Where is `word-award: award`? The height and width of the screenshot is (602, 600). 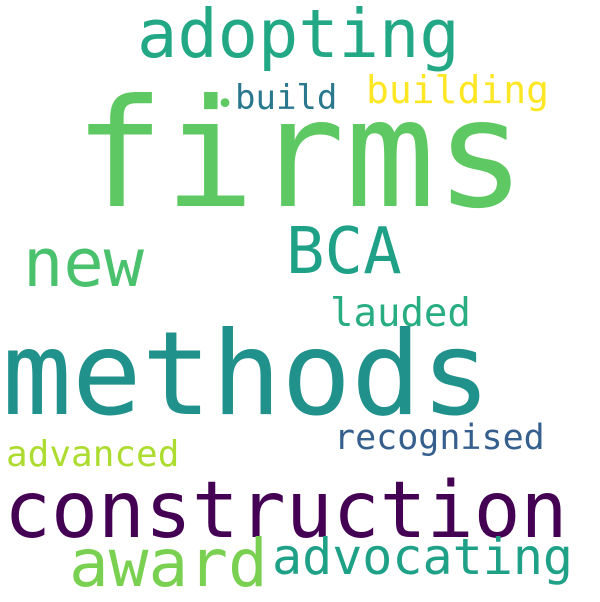 word-award: award is located at coordinates (168, 563).